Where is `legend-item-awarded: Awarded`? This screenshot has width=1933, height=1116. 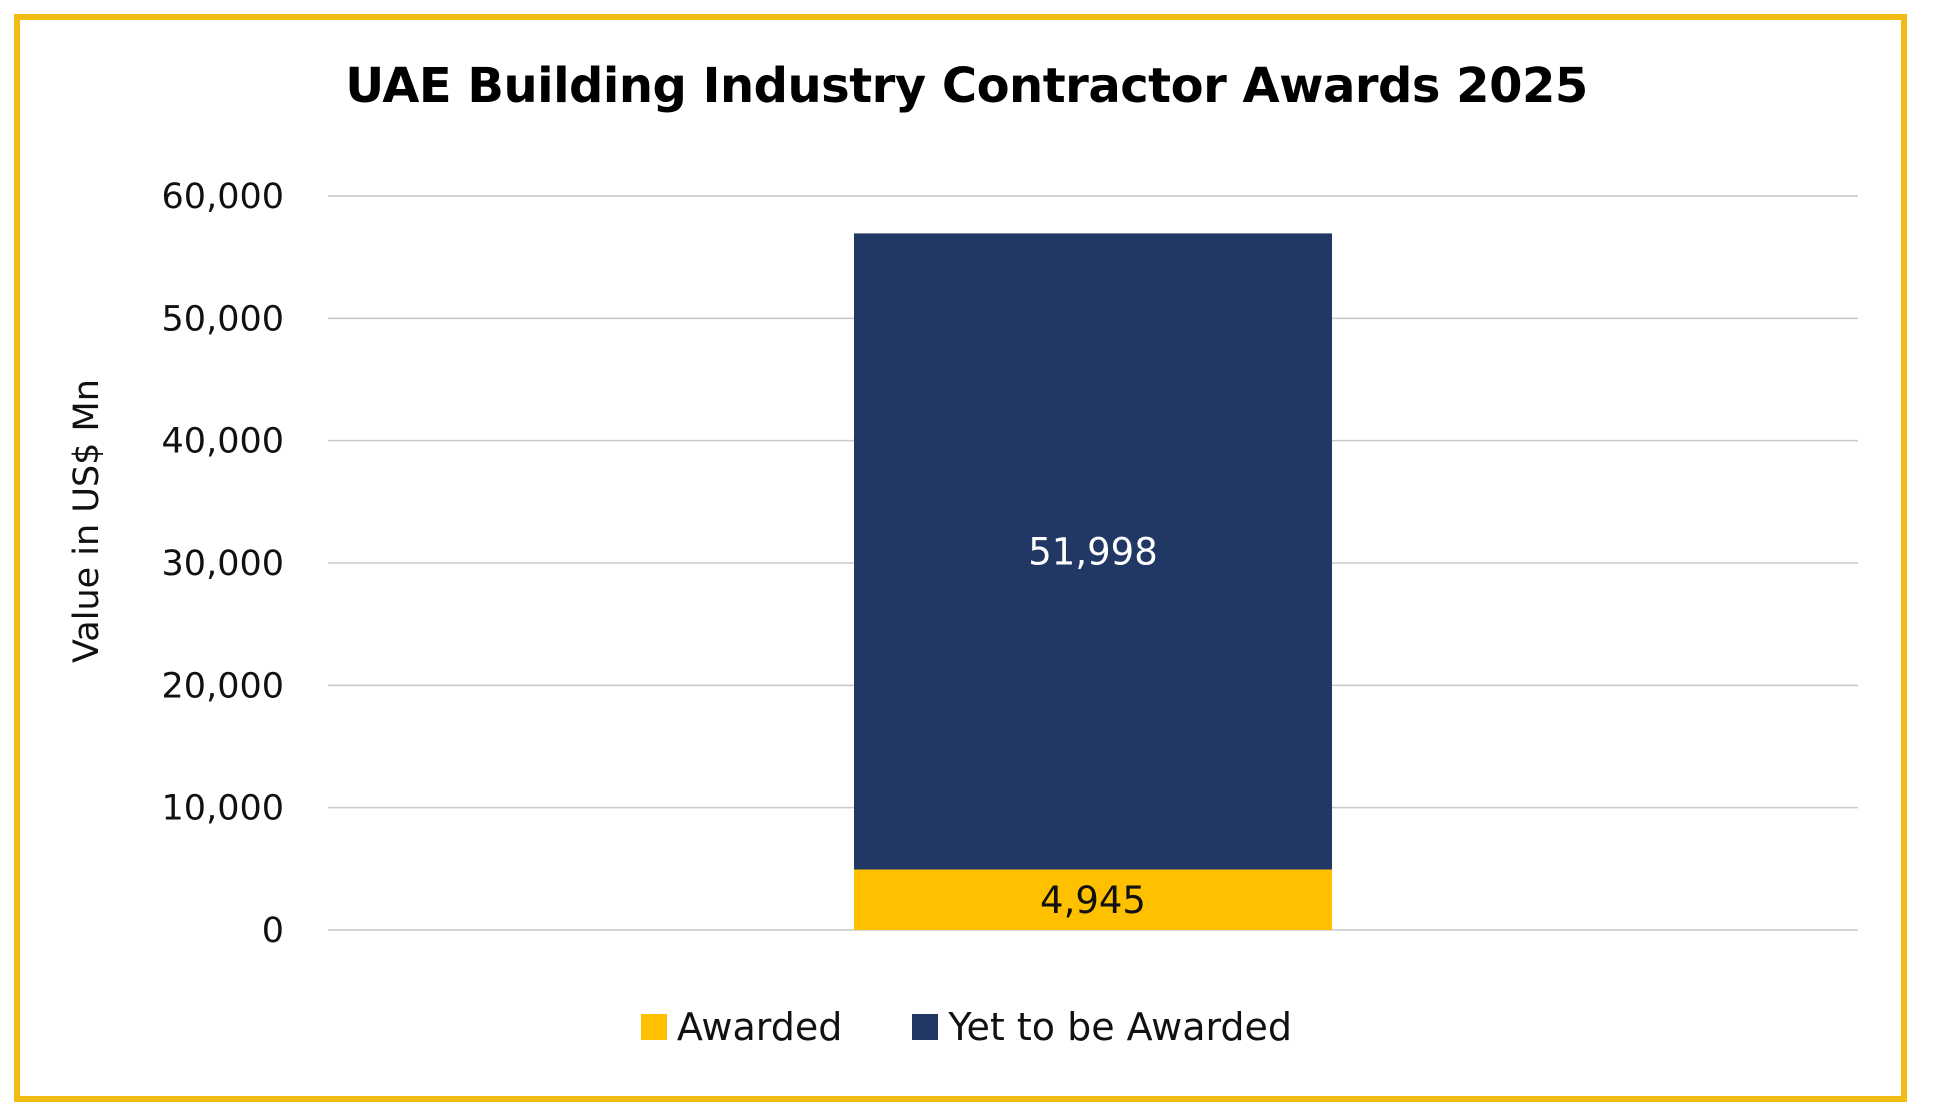
legend-item-awarded: Awarded is located at coordinates (741, 1027).